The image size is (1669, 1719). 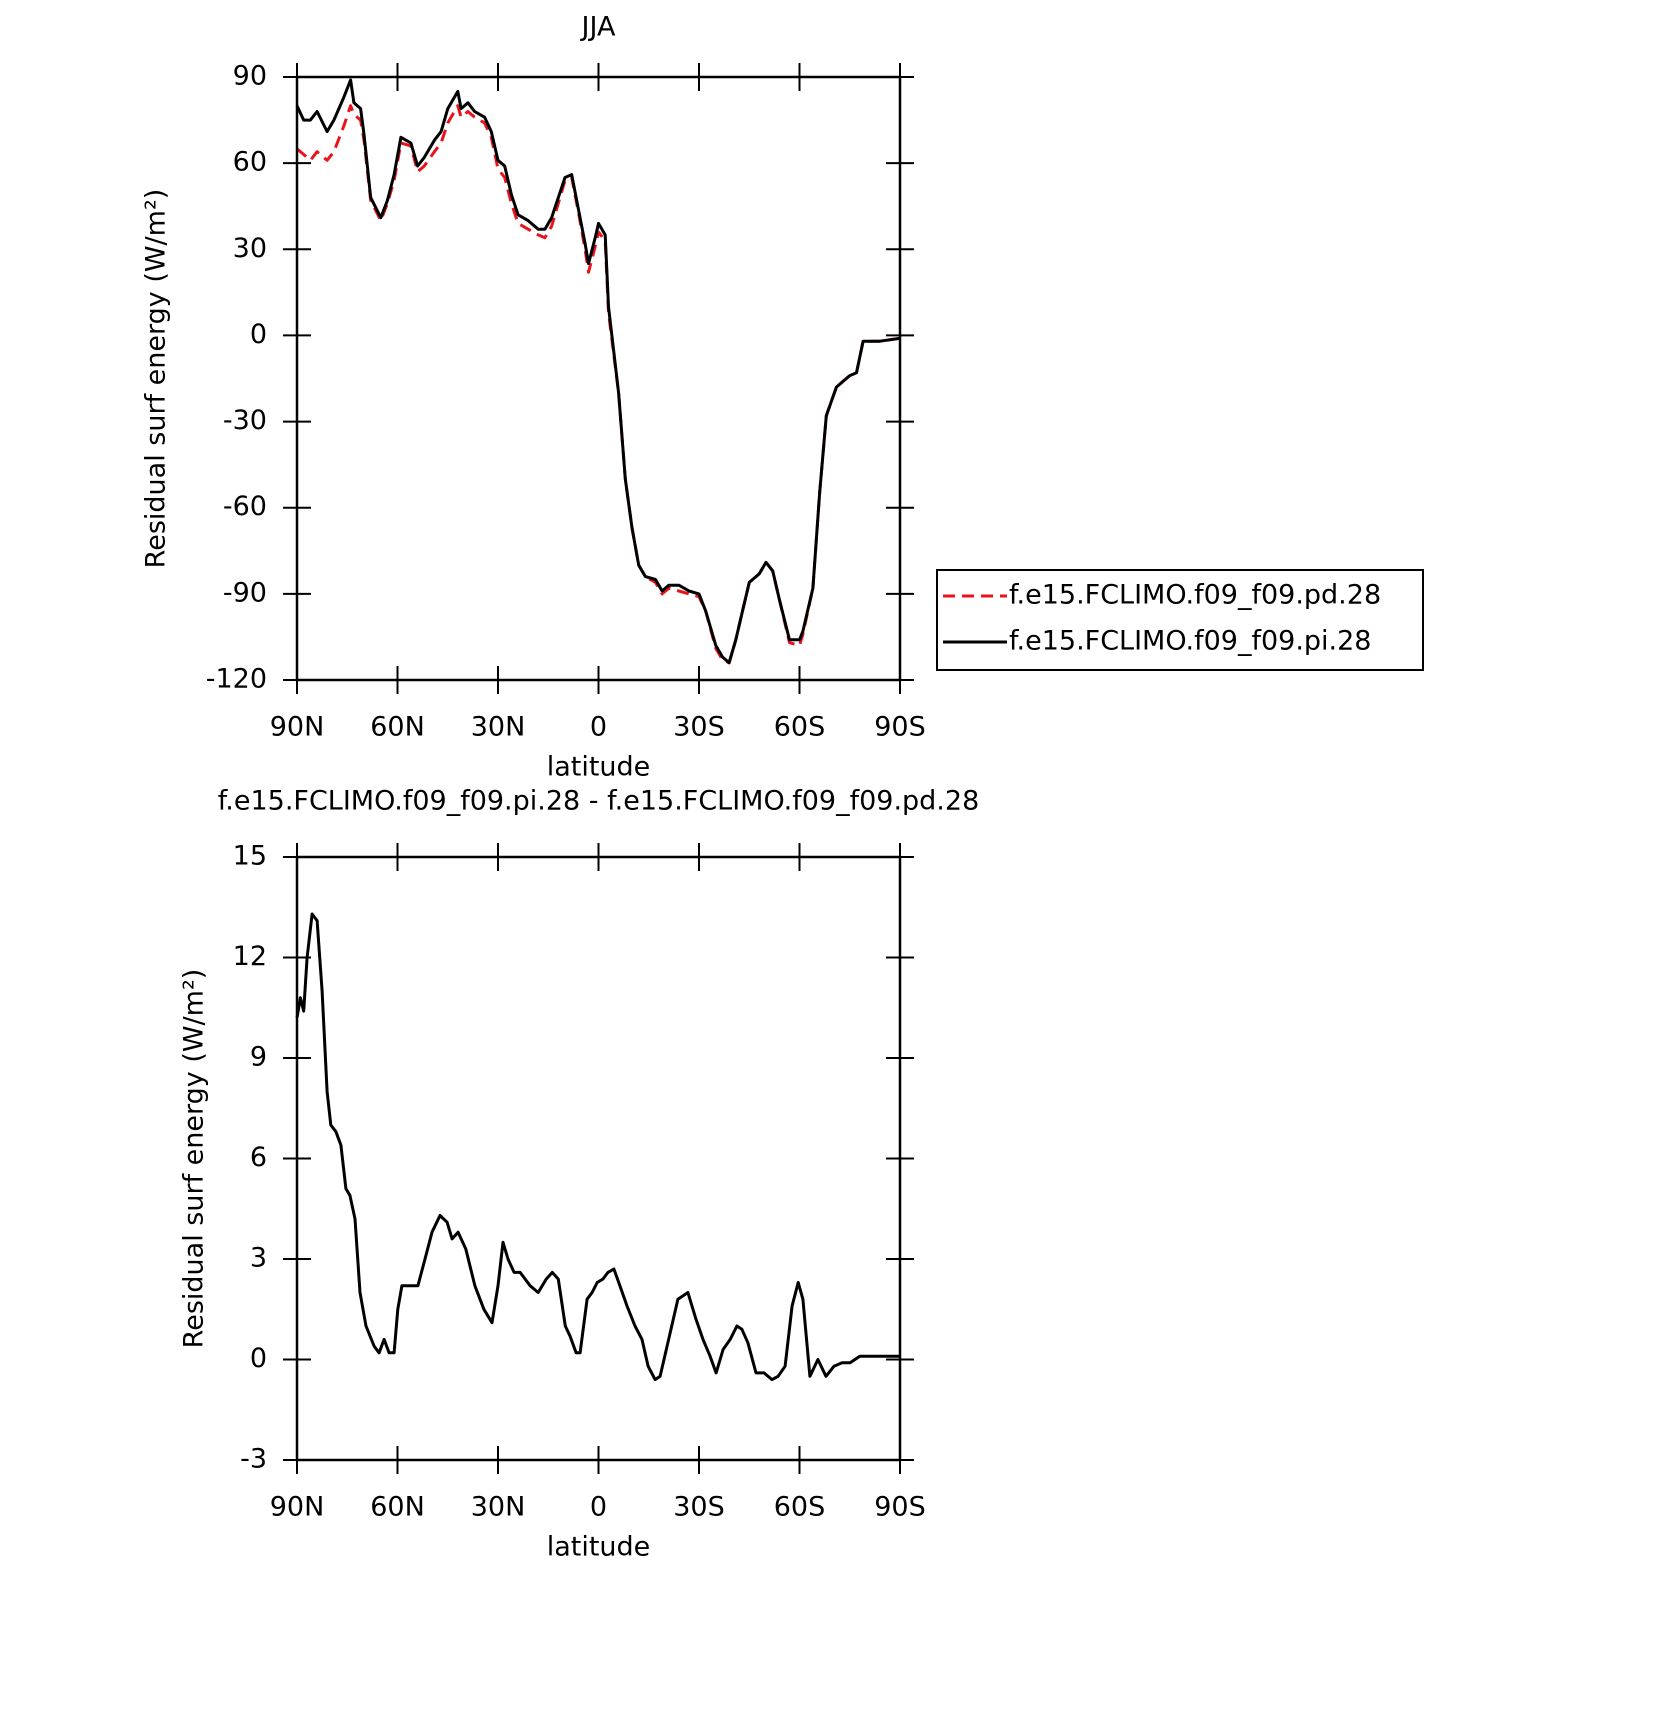 What do you see at coordinates (250, 856) in the screenshot?
I see `y-tick-label: 15` at bounding box center [250, 856].